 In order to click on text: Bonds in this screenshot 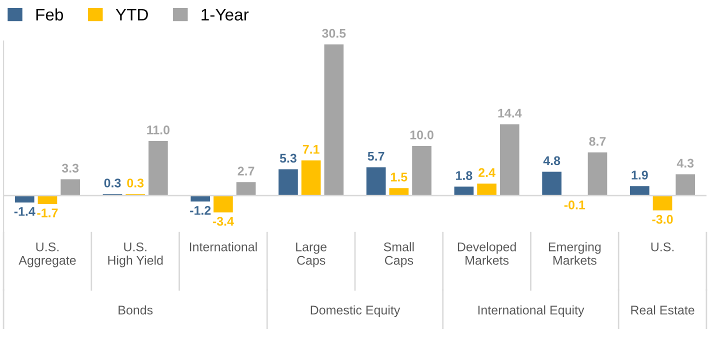, I will do `click(135, 310)`.